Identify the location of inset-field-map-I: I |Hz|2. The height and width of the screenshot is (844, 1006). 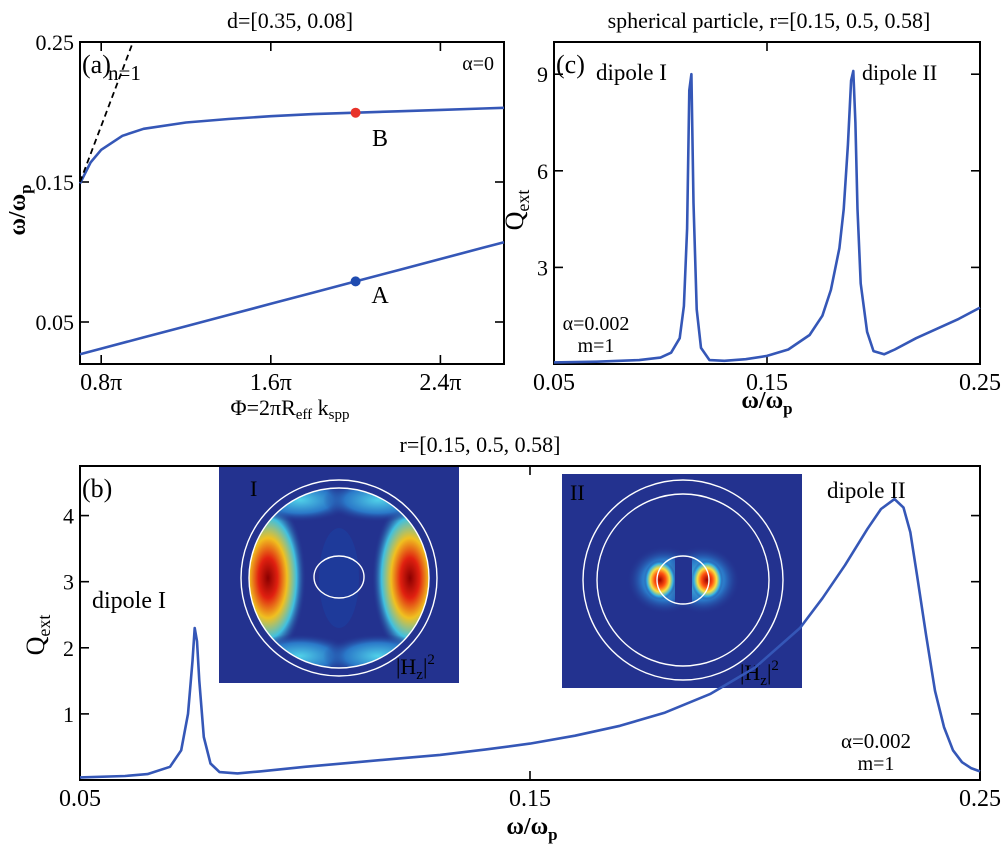
(339, 575).